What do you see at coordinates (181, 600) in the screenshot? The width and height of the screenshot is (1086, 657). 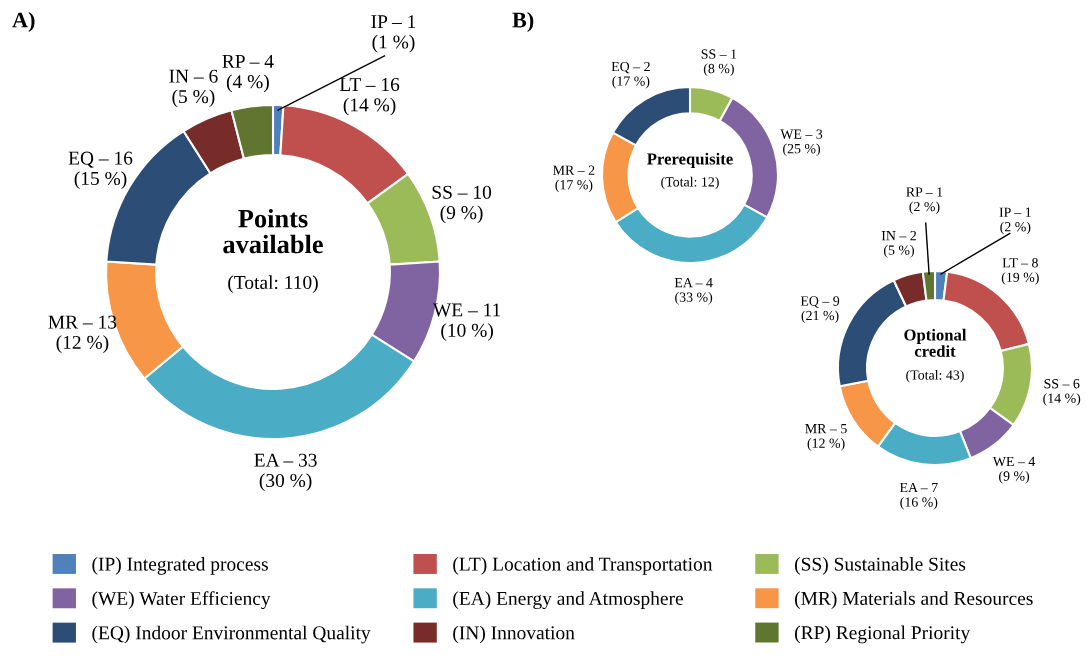 I see `legend-label: (WE) Water Efficiency` at bounding box center [181, 600].